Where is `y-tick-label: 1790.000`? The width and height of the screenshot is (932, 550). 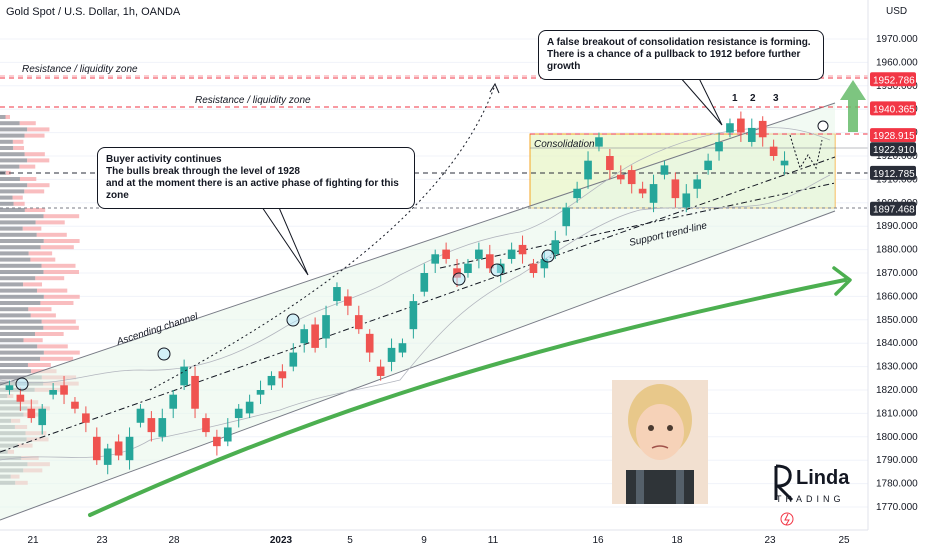 y-tick-label: 1790.000 is located at coordinates (897, 460).